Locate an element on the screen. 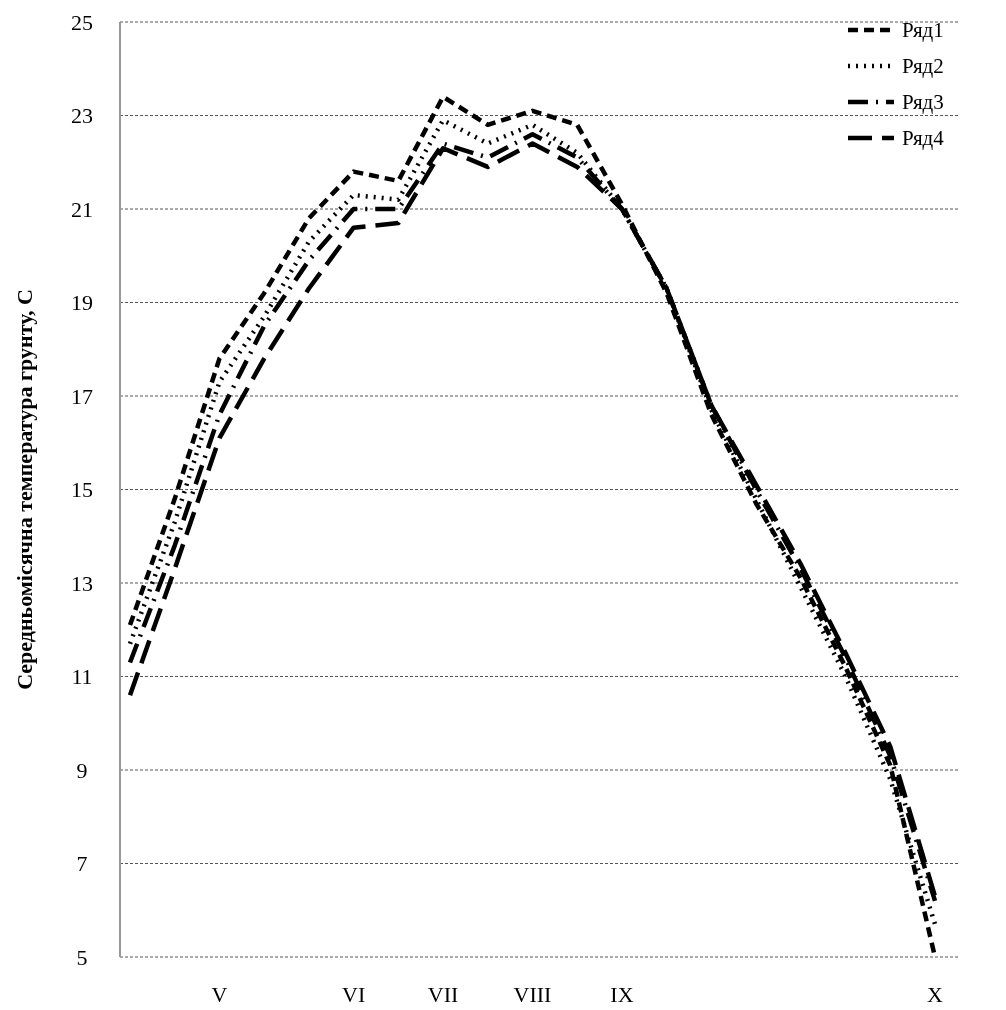  y-tick-label: 25 is located at coordinates (82, 22).